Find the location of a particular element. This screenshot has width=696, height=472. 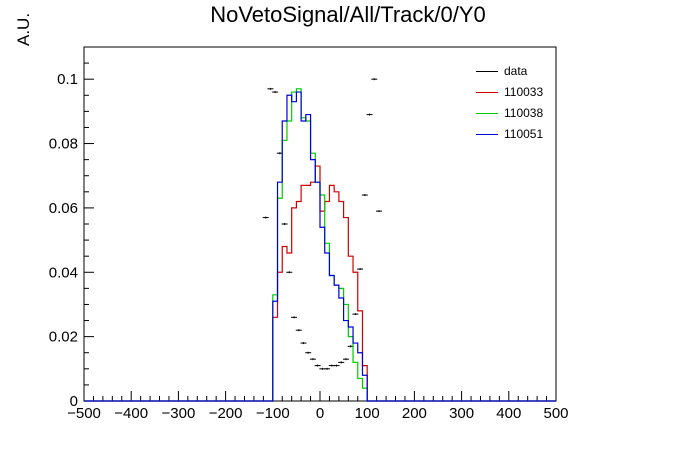

x-tick-label: −400 is located at coordinates (131, 413).